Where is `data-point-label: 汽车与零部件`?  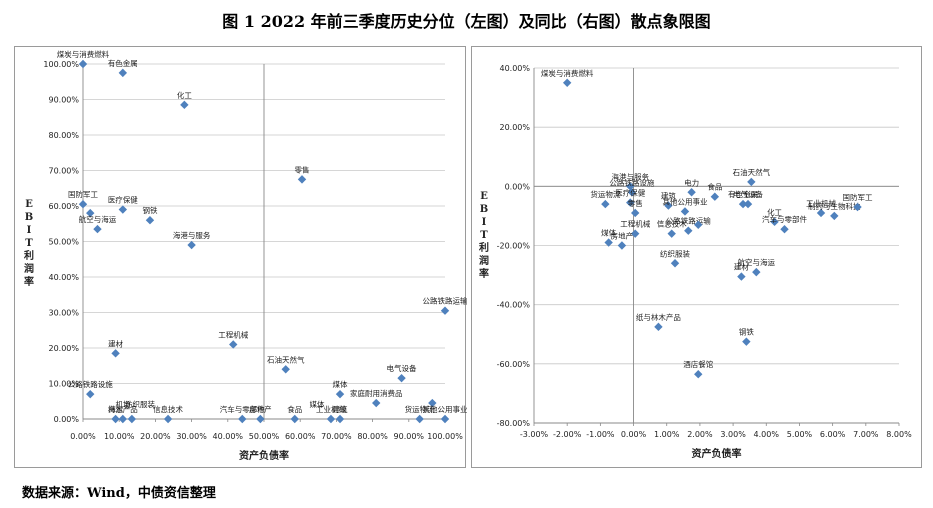
data-point-label: 汽车与零部件 is located at coordinates (784, 219).